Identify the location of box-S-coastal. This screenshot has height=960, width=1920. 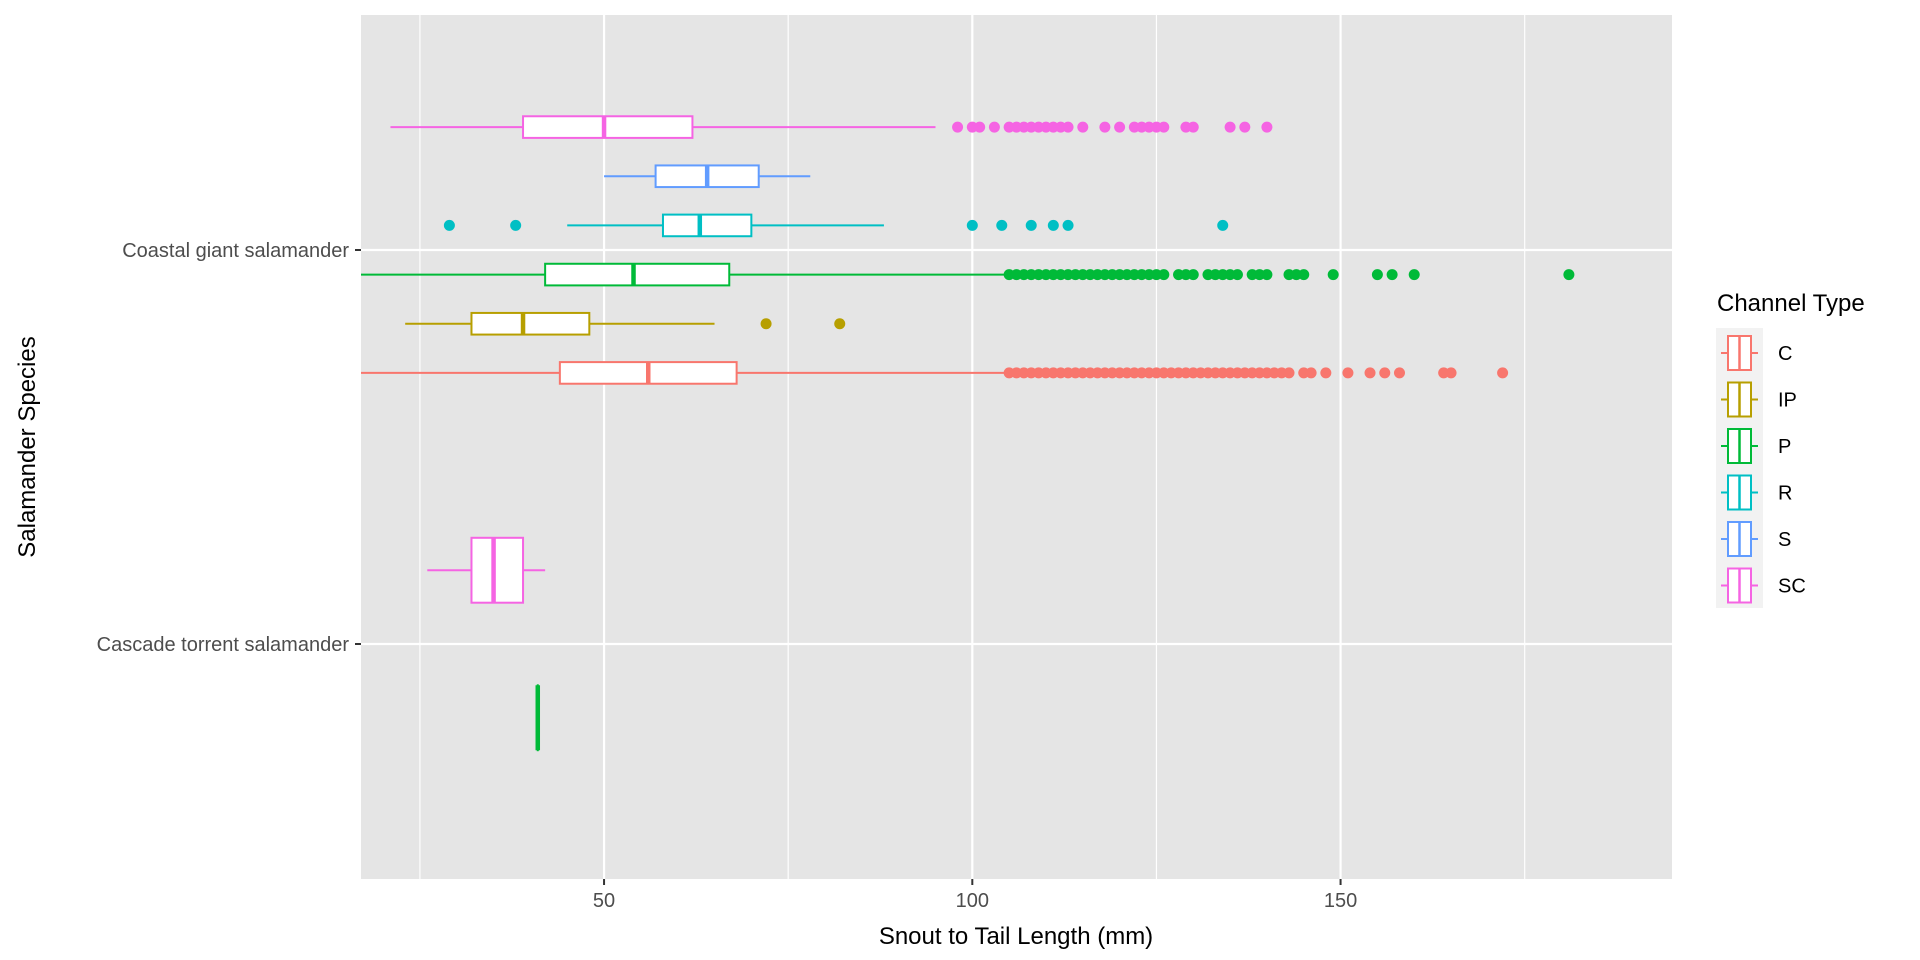
(707, 176).